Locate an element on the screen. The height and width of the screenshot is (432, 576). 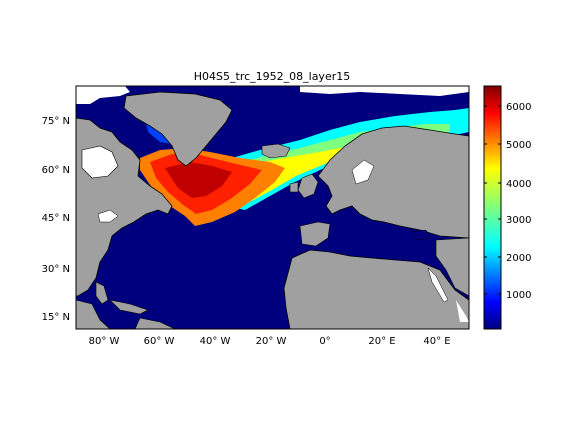
land-africa is located at coordinates (376, 289).